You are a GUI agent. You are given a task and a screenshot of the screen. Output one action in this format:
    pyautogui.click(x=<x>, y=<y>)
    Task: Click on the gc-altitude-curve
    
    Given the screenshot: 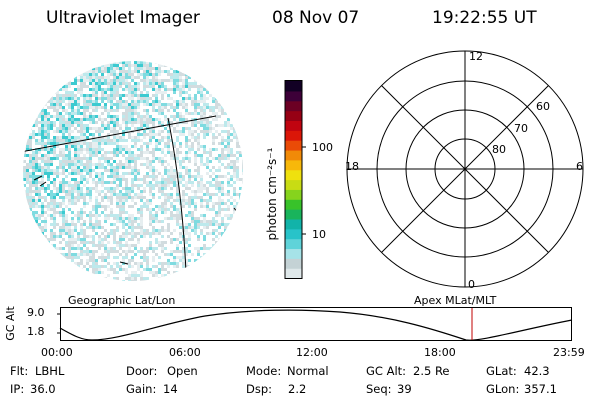 What is the action you would take?
    pyautogui.click(x=316, y=325)
    